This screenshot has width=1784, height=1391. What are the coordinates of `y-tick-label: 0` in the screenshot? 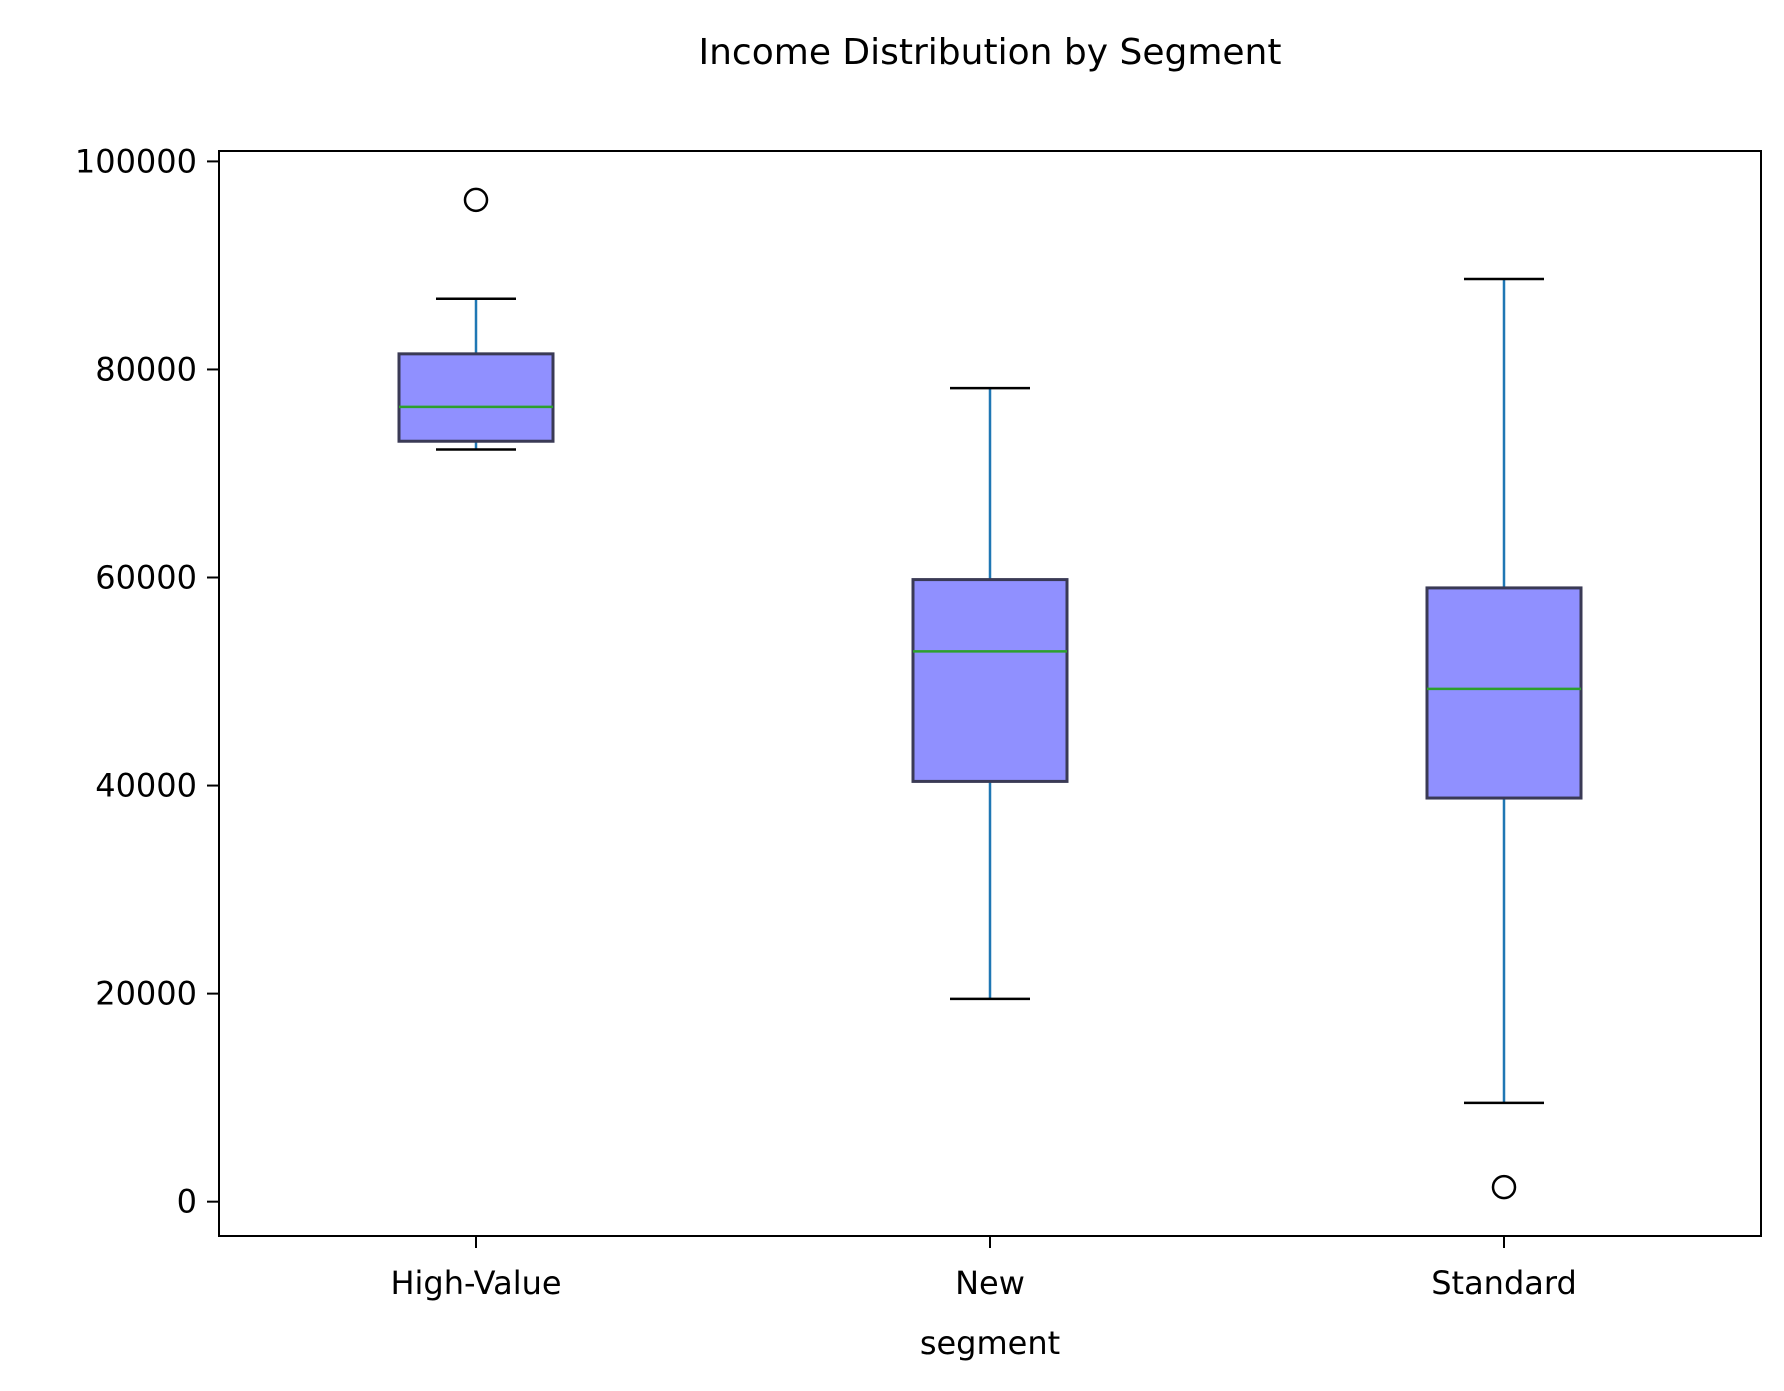 It's located at (187, 1202).